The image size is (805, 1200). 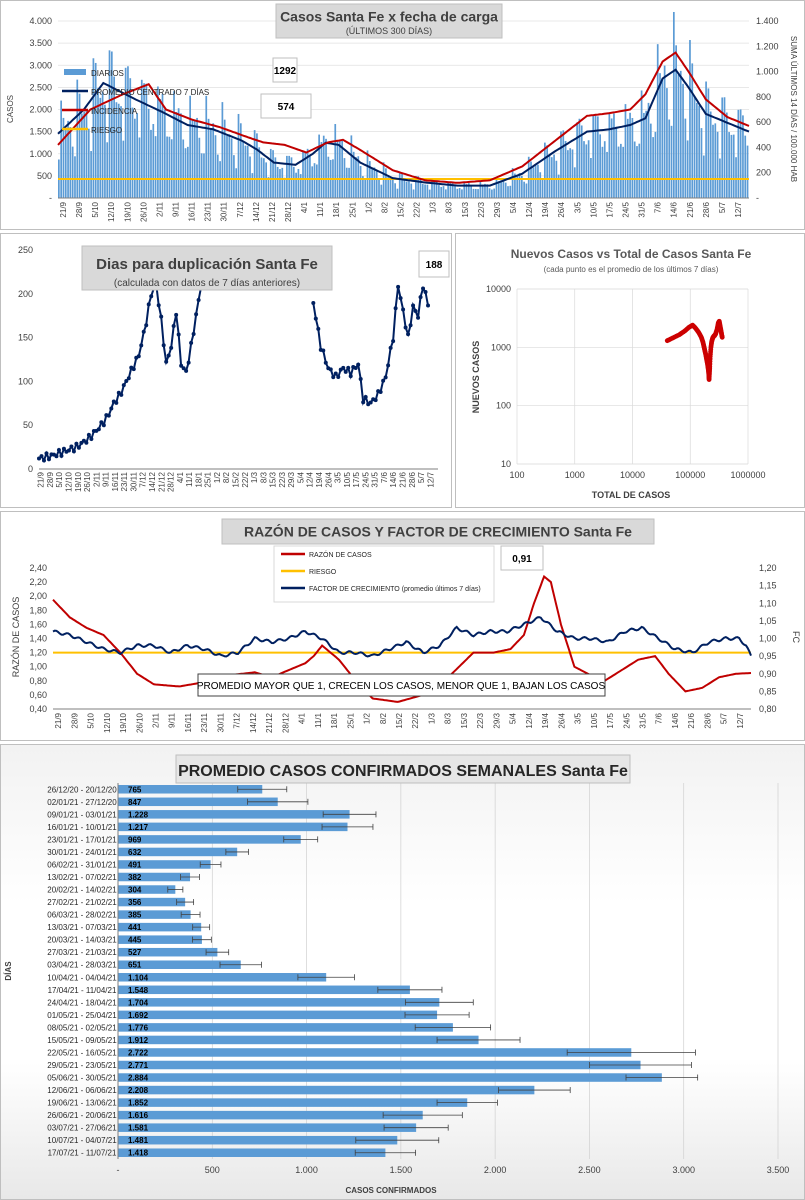 I want to click on y-tick-label: 1,00, so click(x=38, y=667).